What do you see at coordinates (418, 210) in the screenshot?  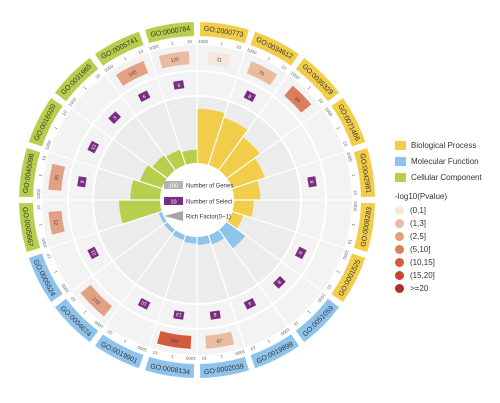 I see `pvalue-legend-label: (0,1]` at bounding box center [418, 210].